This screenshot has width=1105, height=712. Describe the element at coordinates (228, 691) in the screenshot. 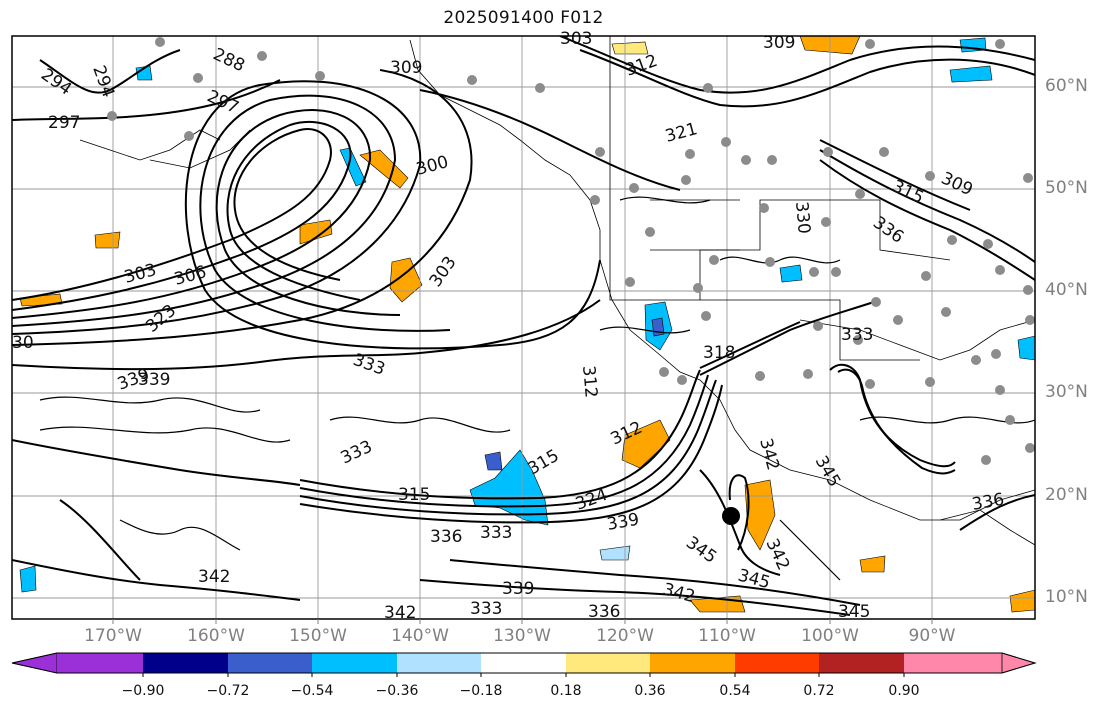

I see `colorbar-tick-label: −0.72` at that location.